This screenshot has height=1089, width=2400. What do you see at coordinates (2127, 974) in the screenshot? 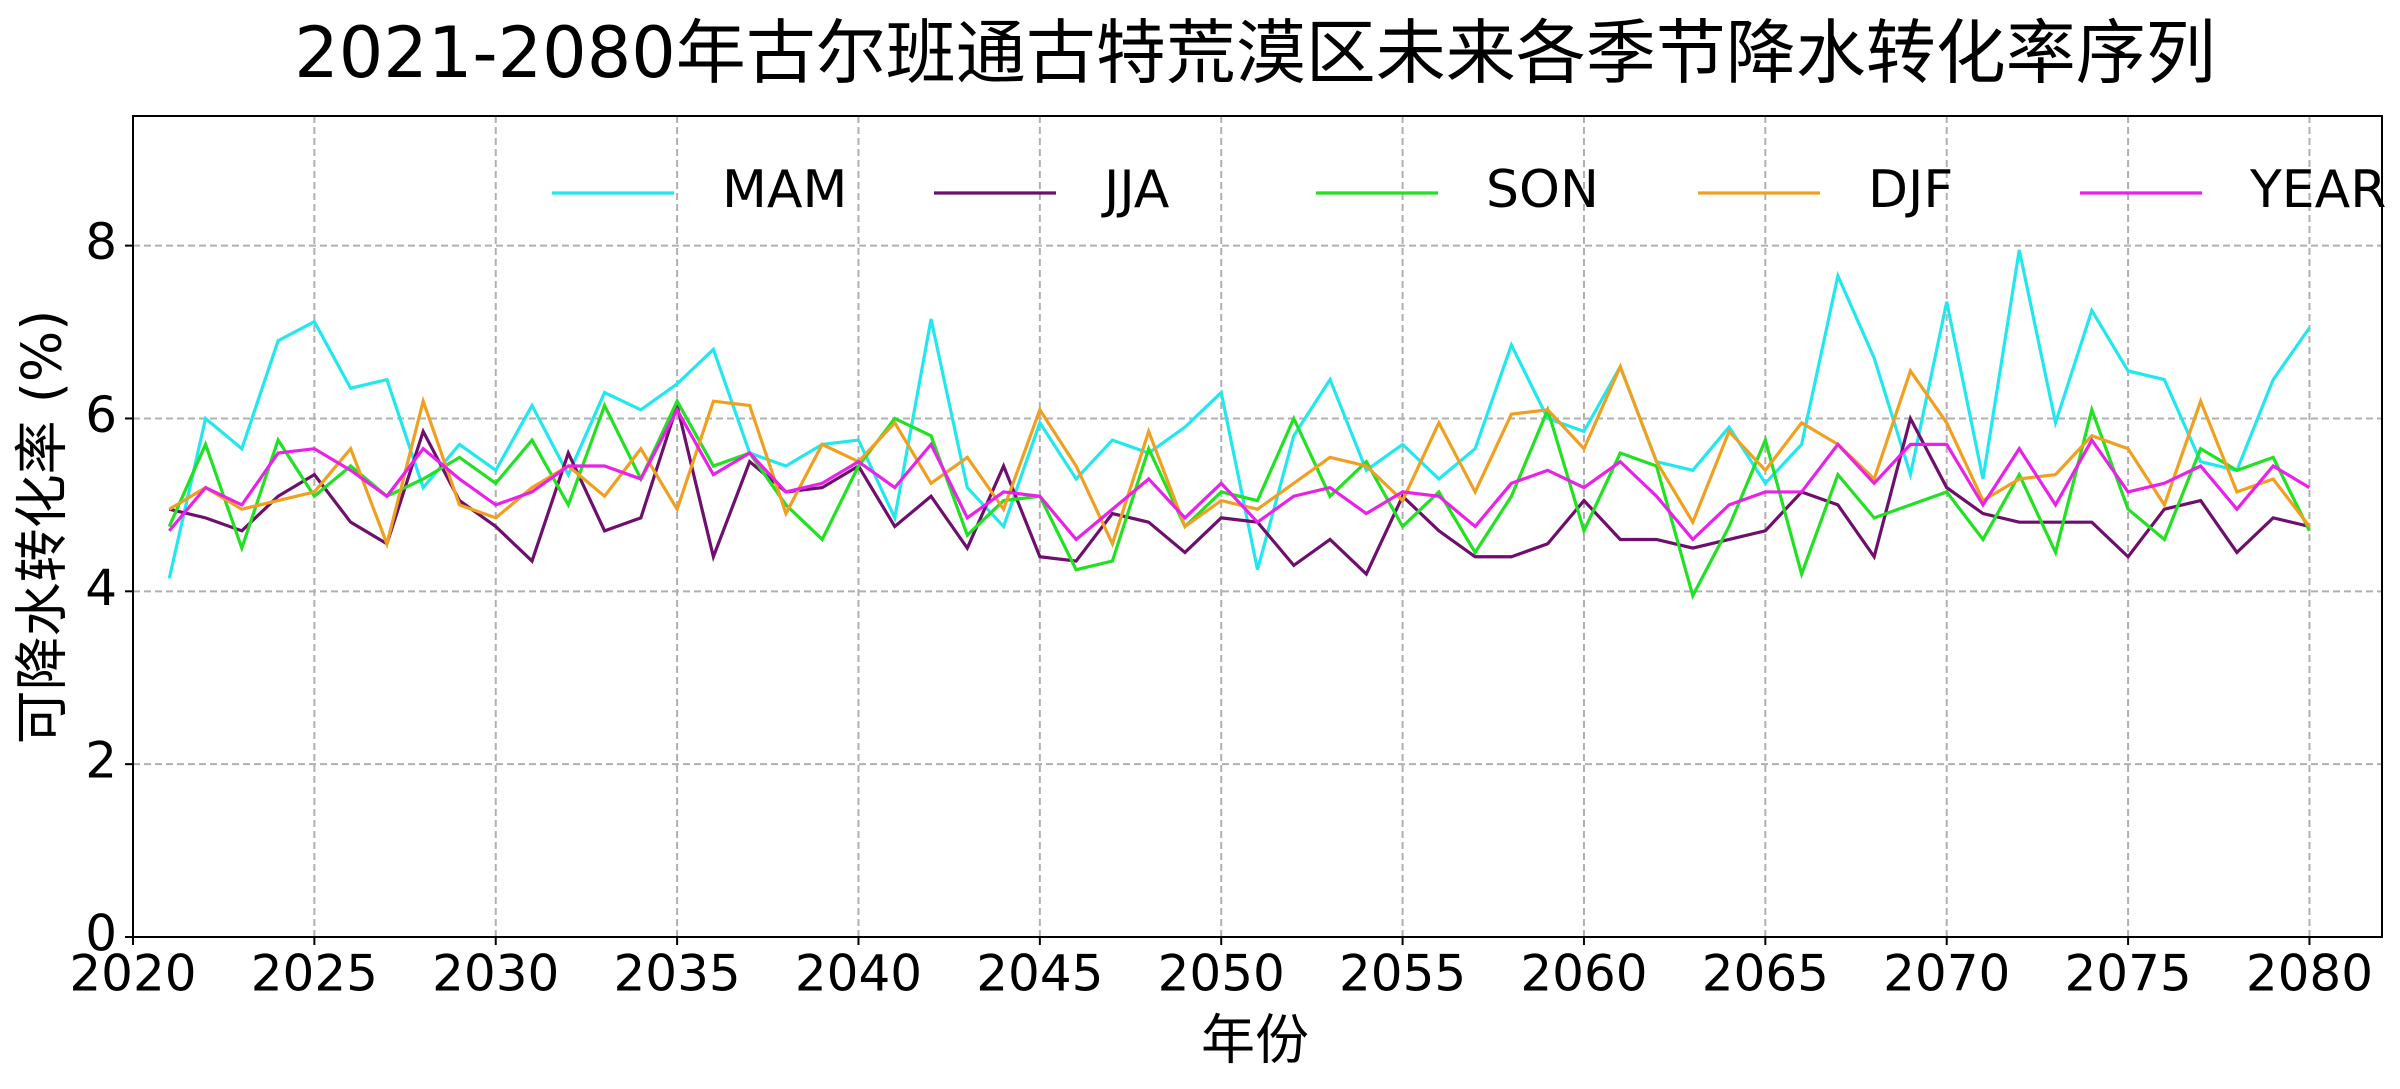
I see `x-tick-label: 2075` at bounding box center [2127, 974].